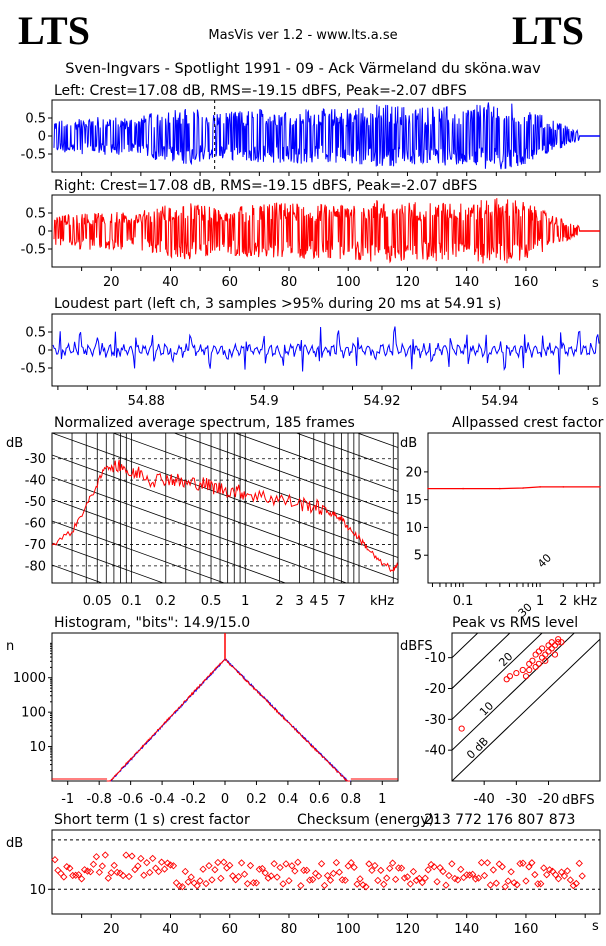 This screenshot has width=606, height=946. I want to click on spectrum-grid, so click(225, 508).